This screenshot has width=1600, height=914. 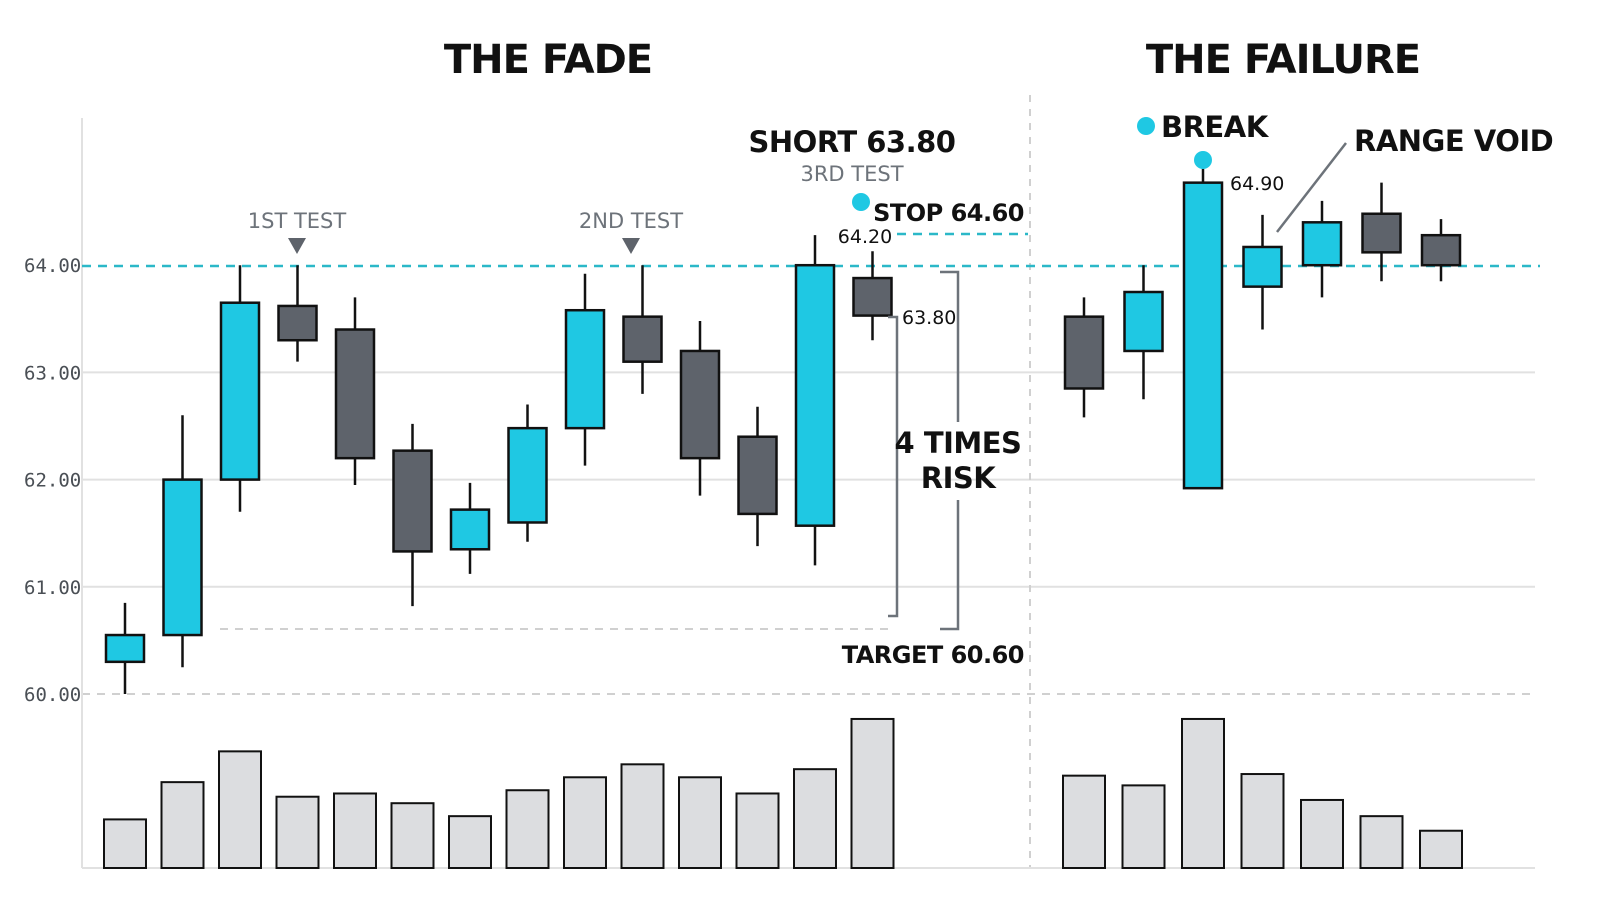 I want to click on y-tick-label: 64.00, so click(x=52, y=266).